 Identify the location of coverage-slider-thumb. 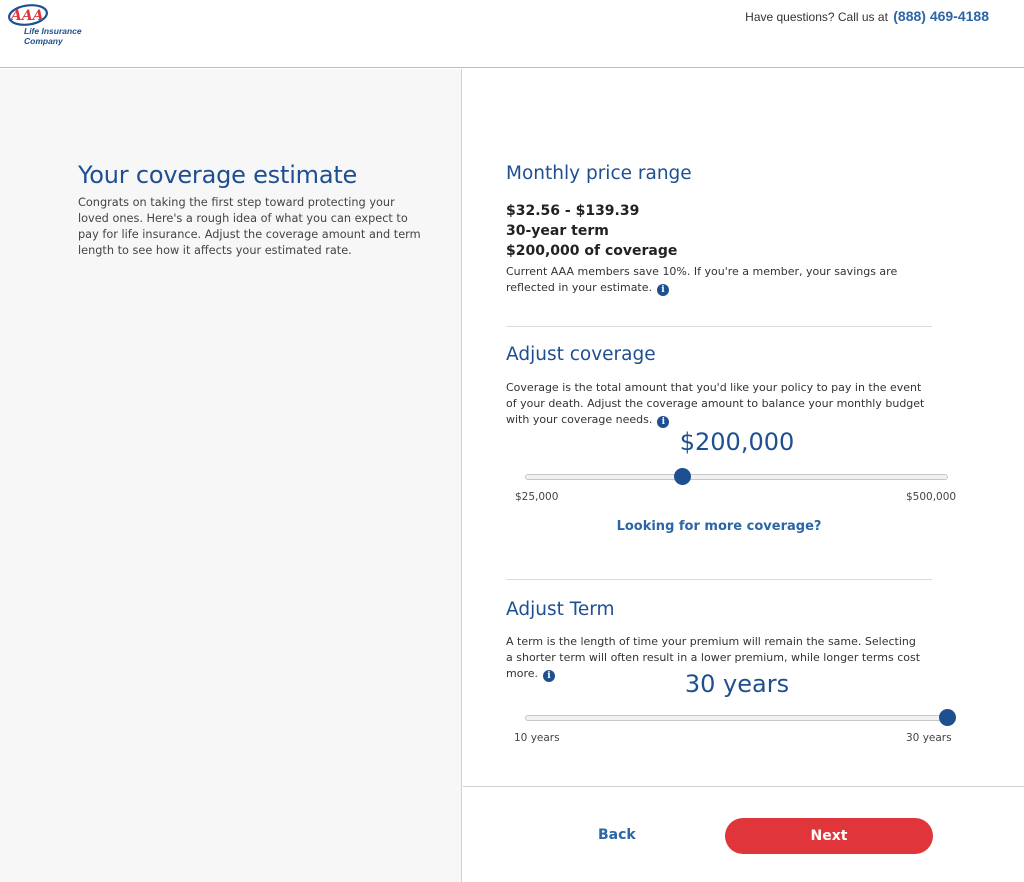
(682, 476).